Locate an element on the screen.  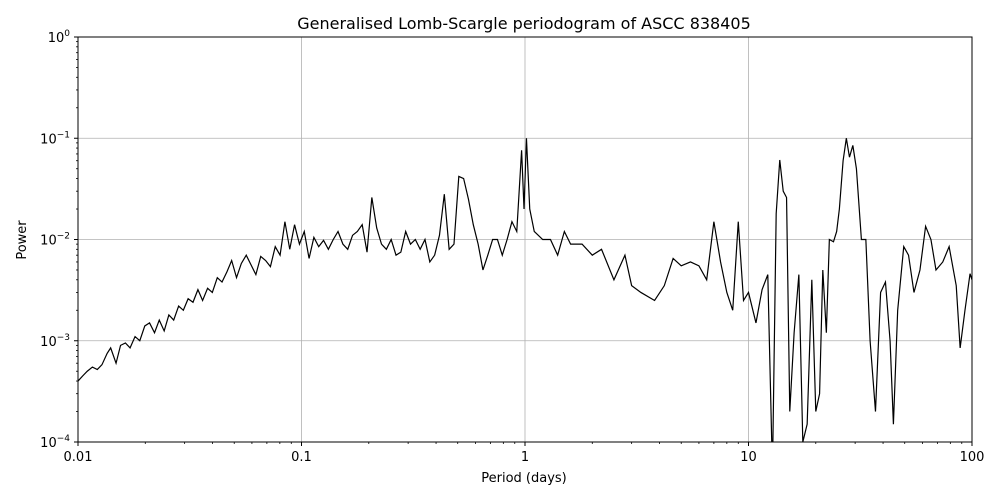
y-axis-ticks: 10⁻⁴ 10⁻³ 10⁻² 10⁻¹ 10⁰ is located at coordinates (59, 240).